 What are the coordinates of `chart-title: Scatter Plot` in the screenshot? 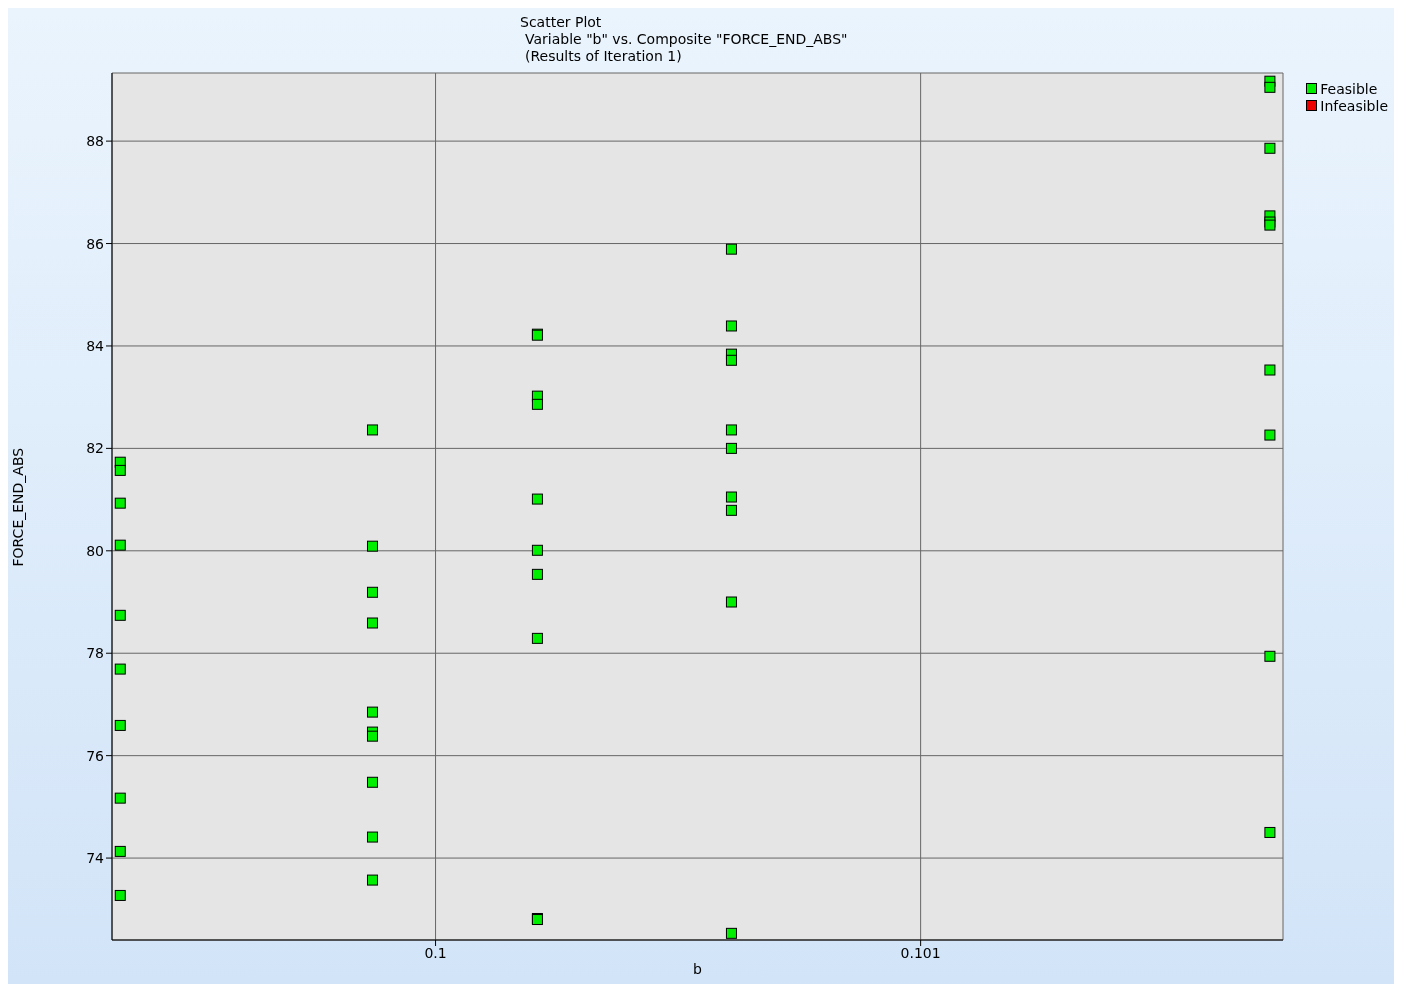 It's located at (561, 22).